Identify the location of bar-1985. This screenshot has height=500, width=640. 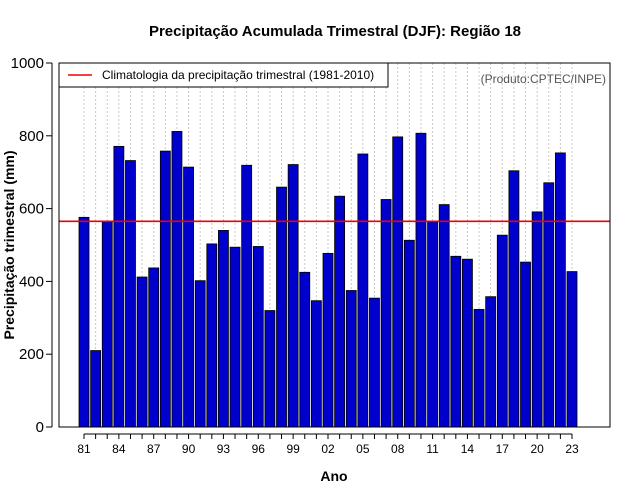
(130, 294).